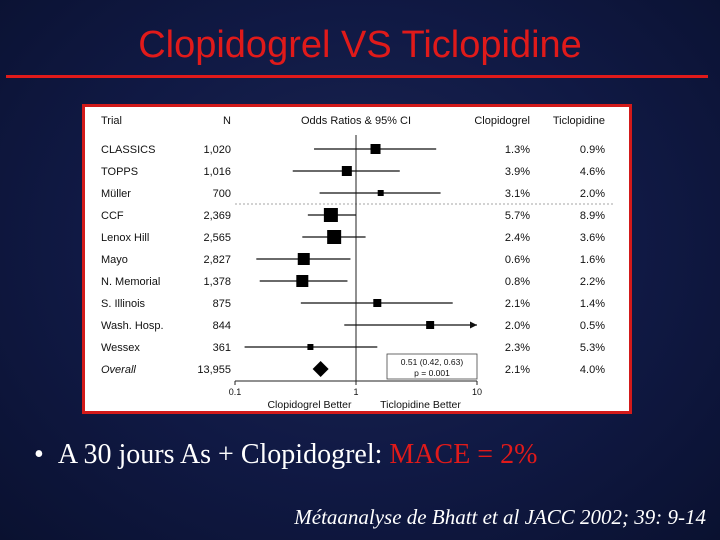  I want to click on trial-n: 875, so click(222, 304).